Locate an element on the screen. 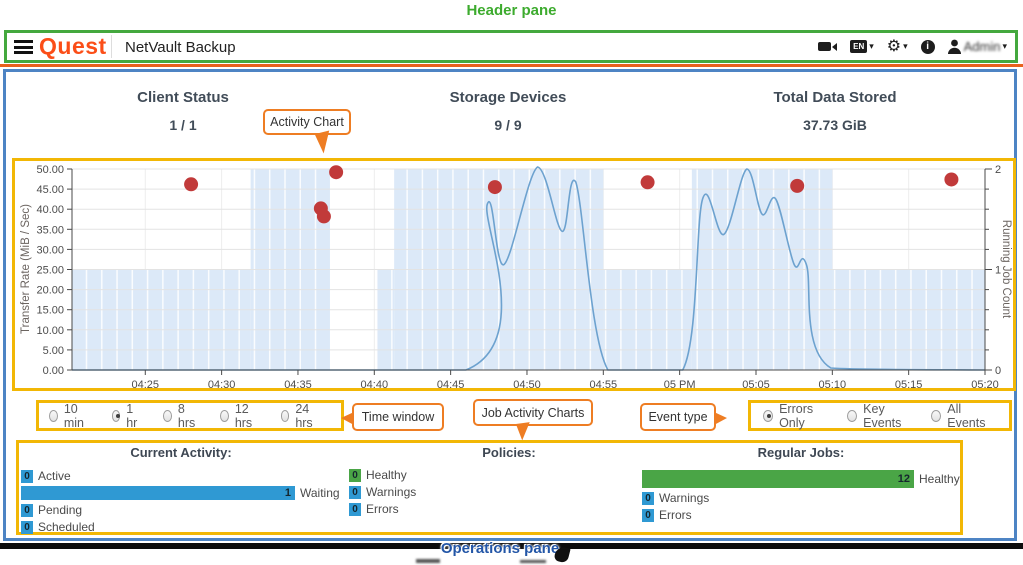 This screenshot has height=565, width=1023. info-icon: i is located at coordinates (927, 46).